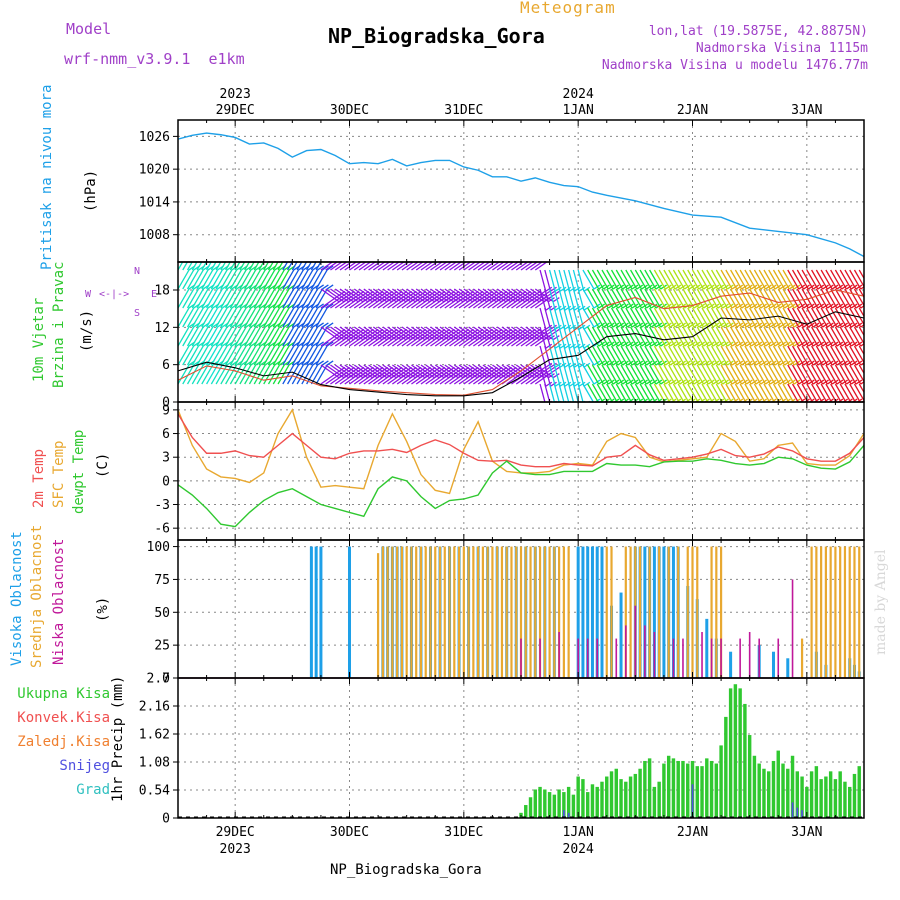  What do you see at coordinates (89, 29) in the screenshot?
I see `model-label: Model` at bounding box center [89, 29].